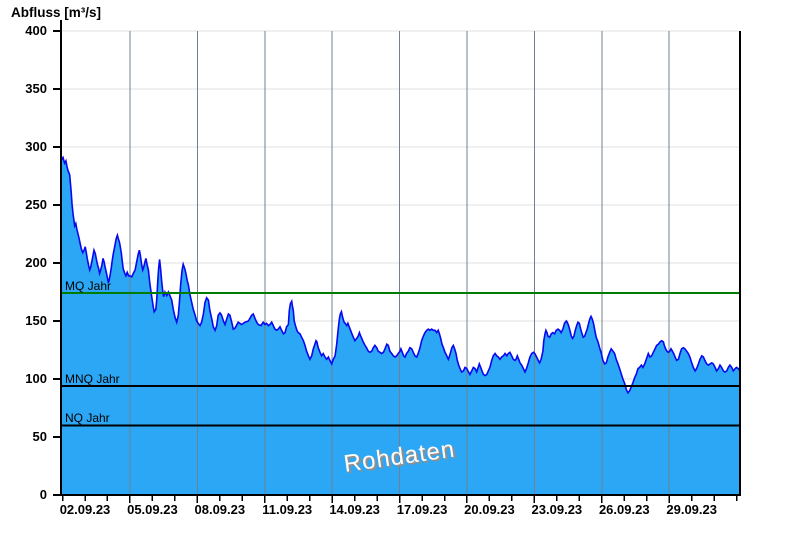  What do you see at coordinates (557, 509) in the screenshot?
I see `x-tick-label-23.09.23: 23.09.23` at bounding box center [557, 509].